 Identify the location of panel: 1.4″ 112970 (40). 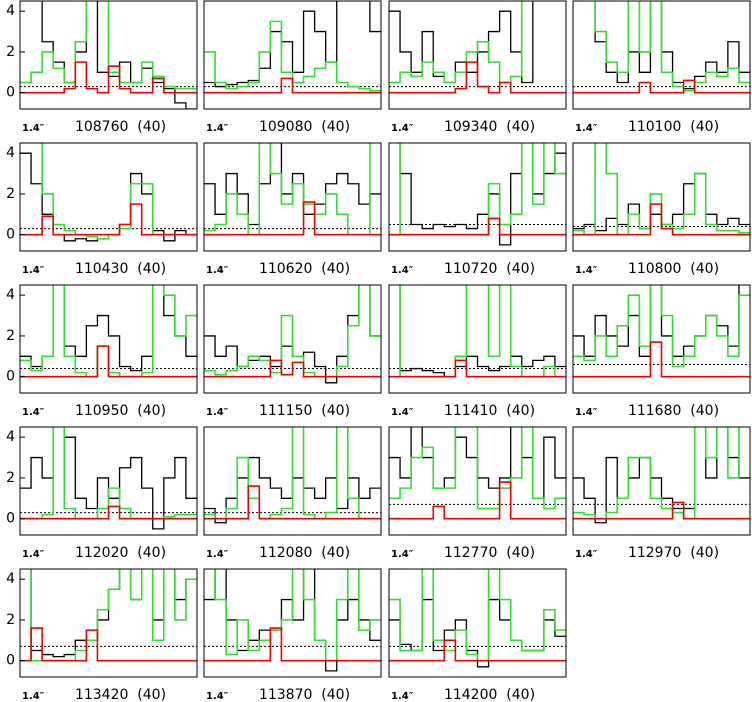
(661, 493).